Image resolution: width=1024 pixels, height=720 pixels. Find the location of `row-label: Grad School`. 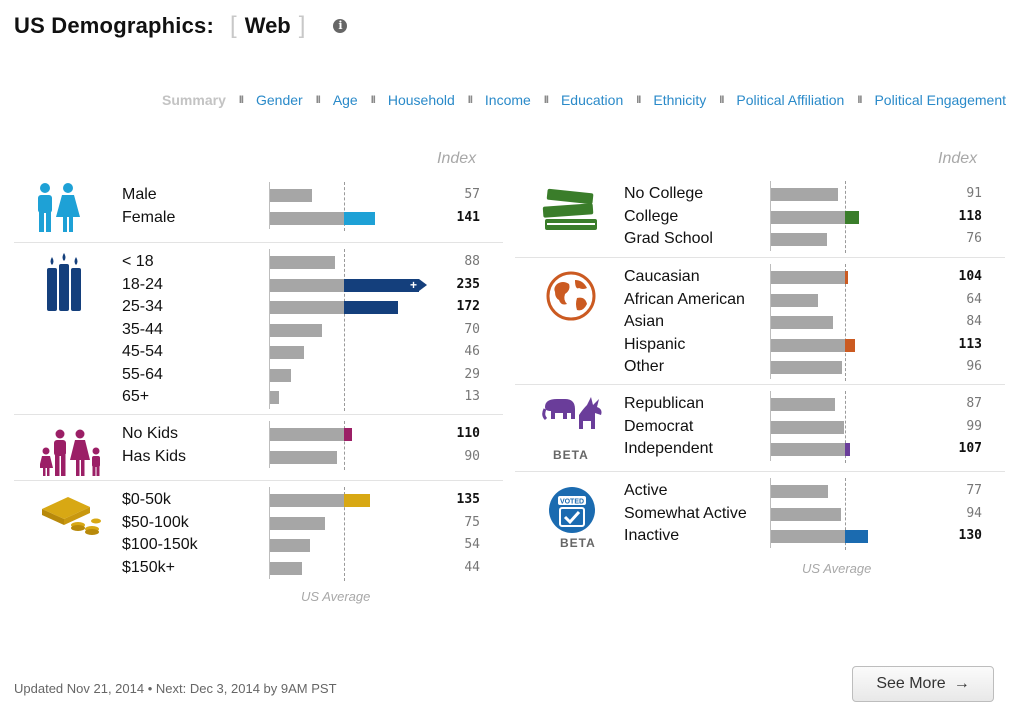

row-label: Grad School is located at coordinates (668, 238).